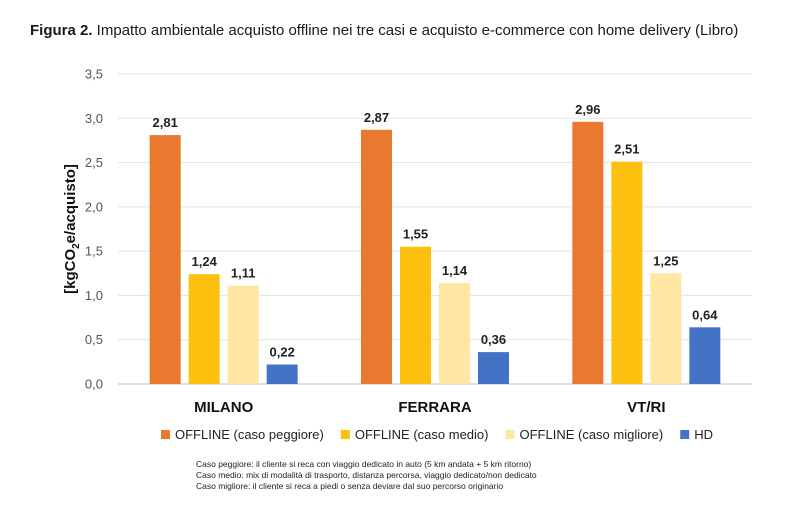  Describe the element at coordinates (165, 122) in the screenshot. I see `data-label: 2,81` at that location.